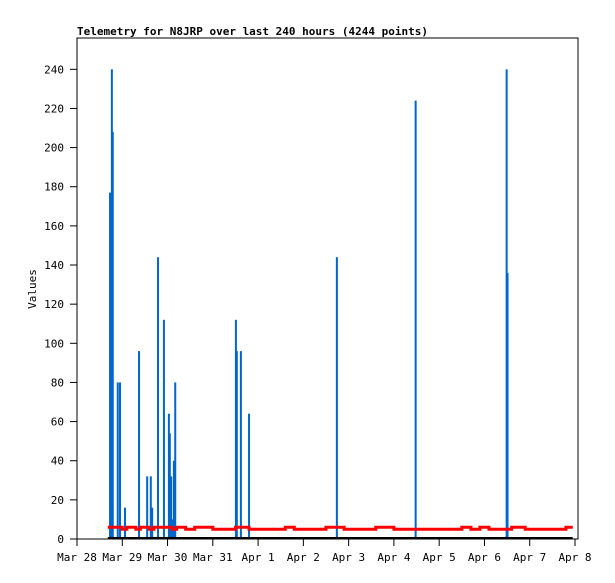  Describe the element at coordinates (484, 557) in the screenshot. I see `x-tick-label: Apr 6` at that location.